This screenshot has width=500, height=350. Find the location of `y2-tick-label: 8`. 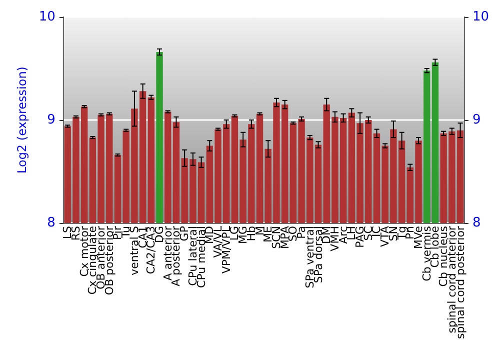

y2-tick-label: 8 is located at coordinates (476, 223).